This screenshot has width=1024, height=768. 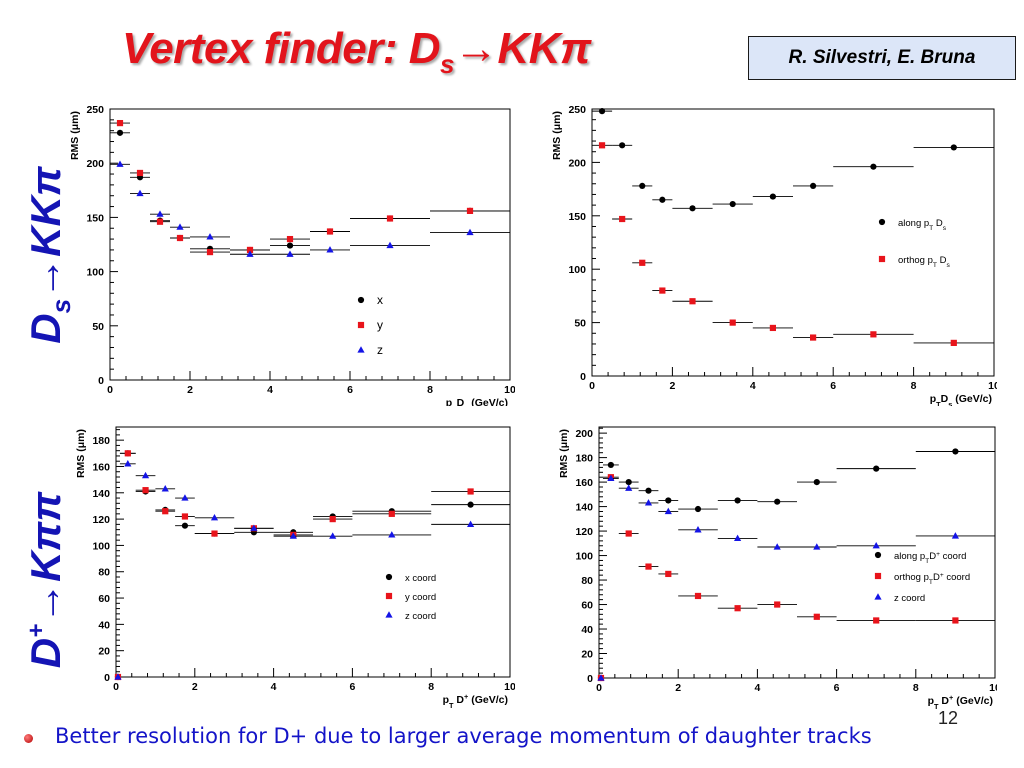 I want to click on chart4-xtick-label: 4, so click(x=757, y=688).